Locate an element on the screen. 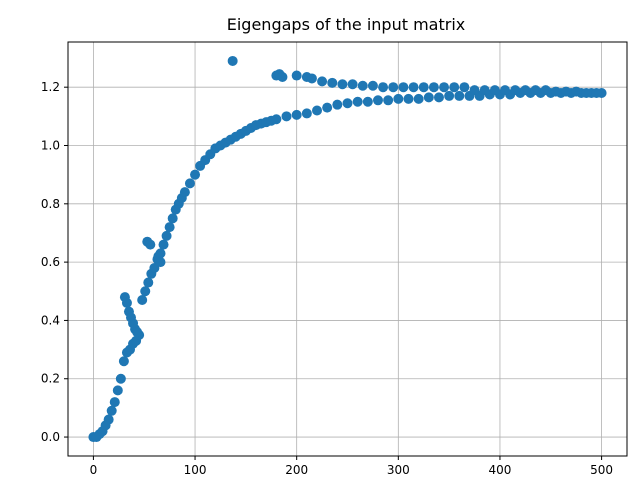 The image size is (643, 504). x-tick-label: 200 is located at coordinates (296, 470).